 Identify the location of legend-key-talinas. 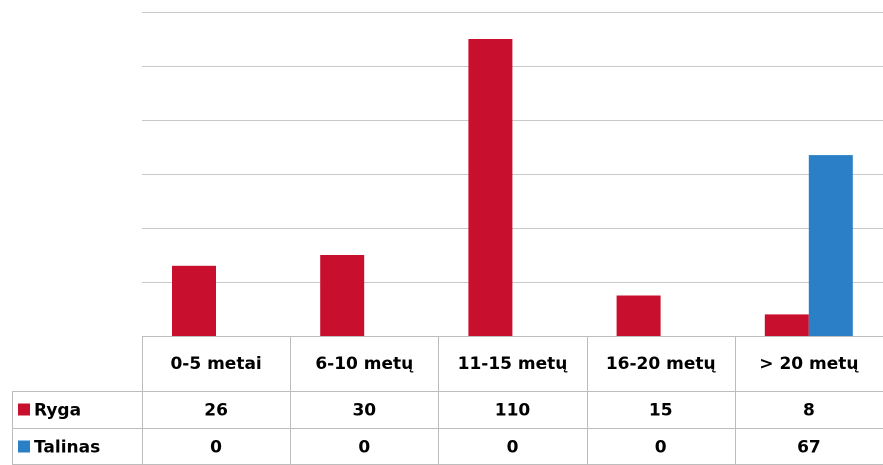
(24, 446).